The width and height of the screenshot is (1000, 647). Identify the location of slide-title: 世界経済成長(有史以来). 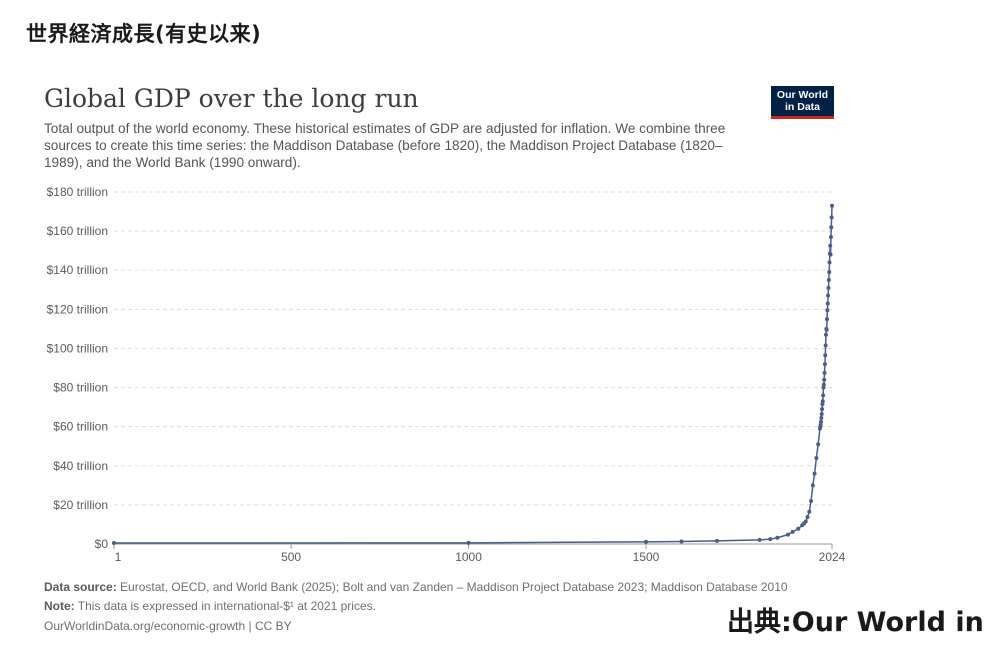
(144, 34).